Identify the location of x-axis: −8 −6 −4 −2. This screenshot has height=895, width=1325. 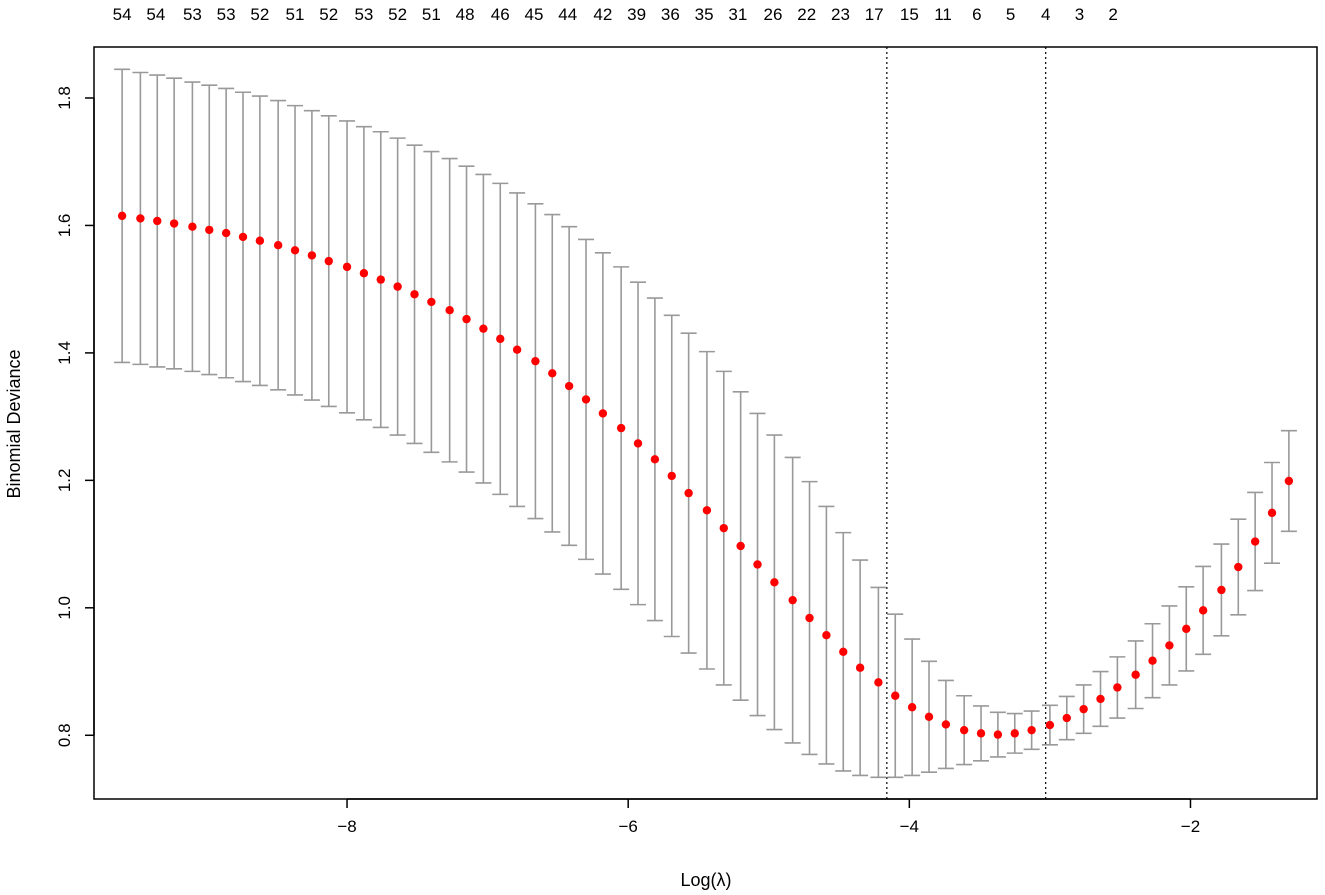
(768, 817).